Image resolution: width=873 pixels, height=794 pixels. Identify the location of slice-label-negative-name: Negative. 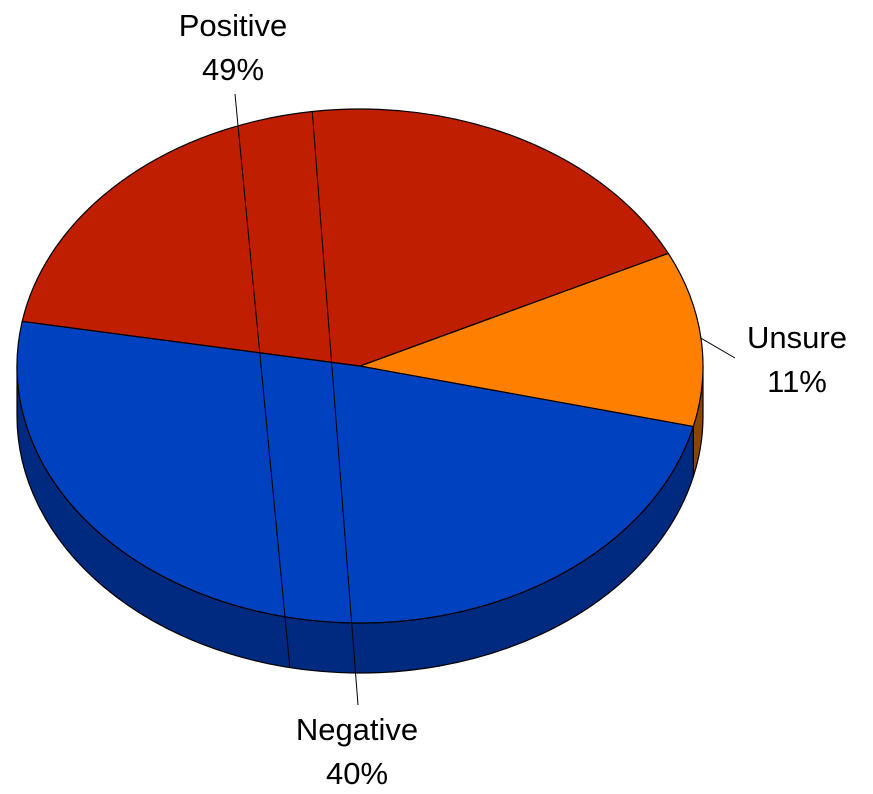
(357, 729).